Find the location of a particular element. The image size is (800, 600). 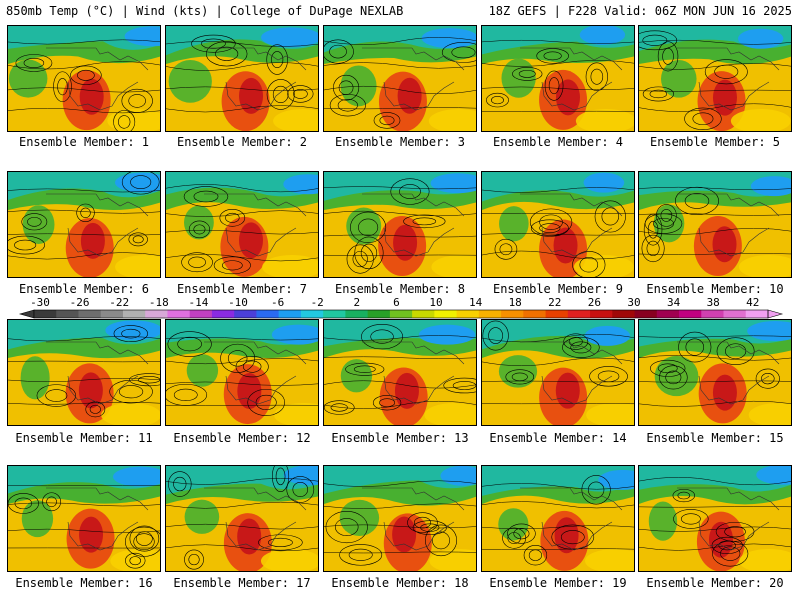

colorbar-tick-label: 30 is located at coordinates (634, 302).